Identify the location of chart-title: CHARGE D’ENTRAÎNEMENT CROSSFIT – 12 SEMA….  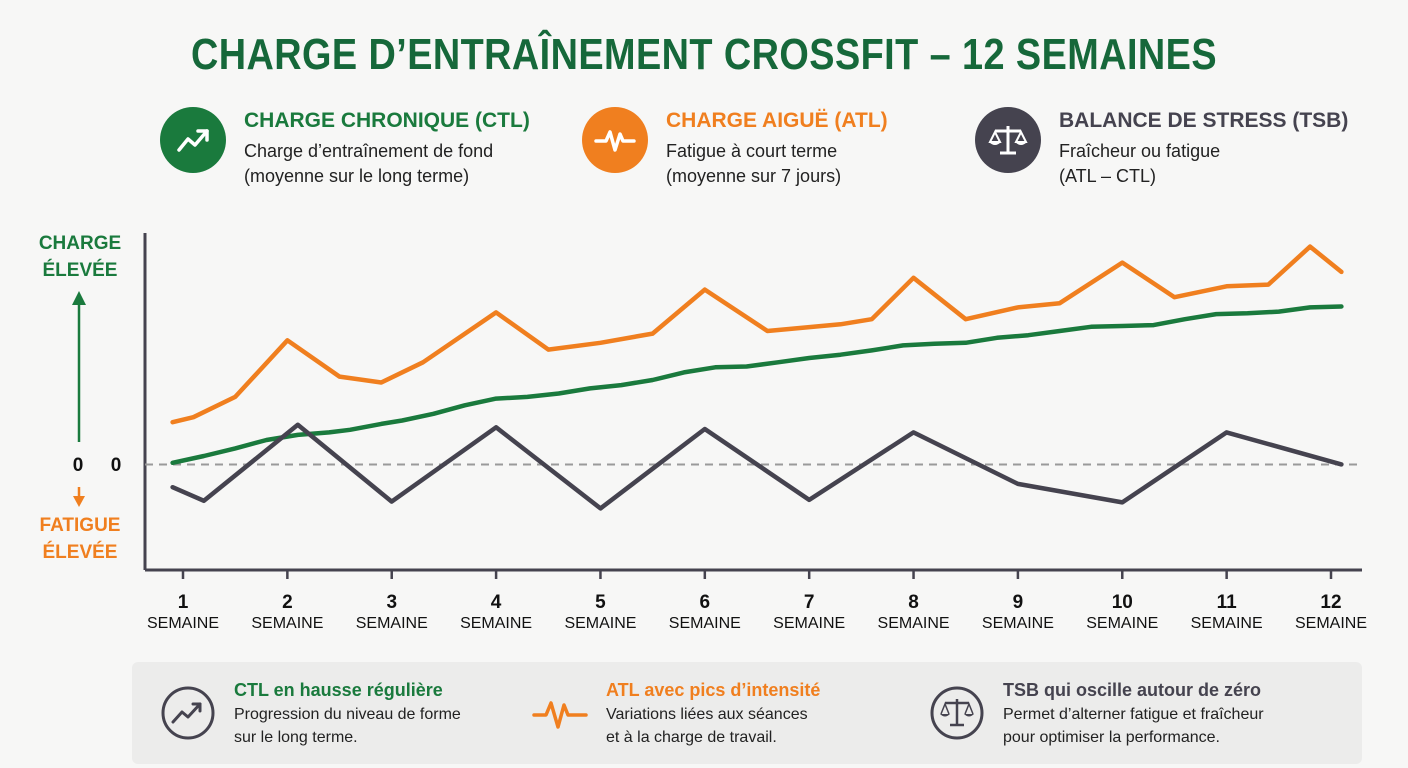
(704, 54).